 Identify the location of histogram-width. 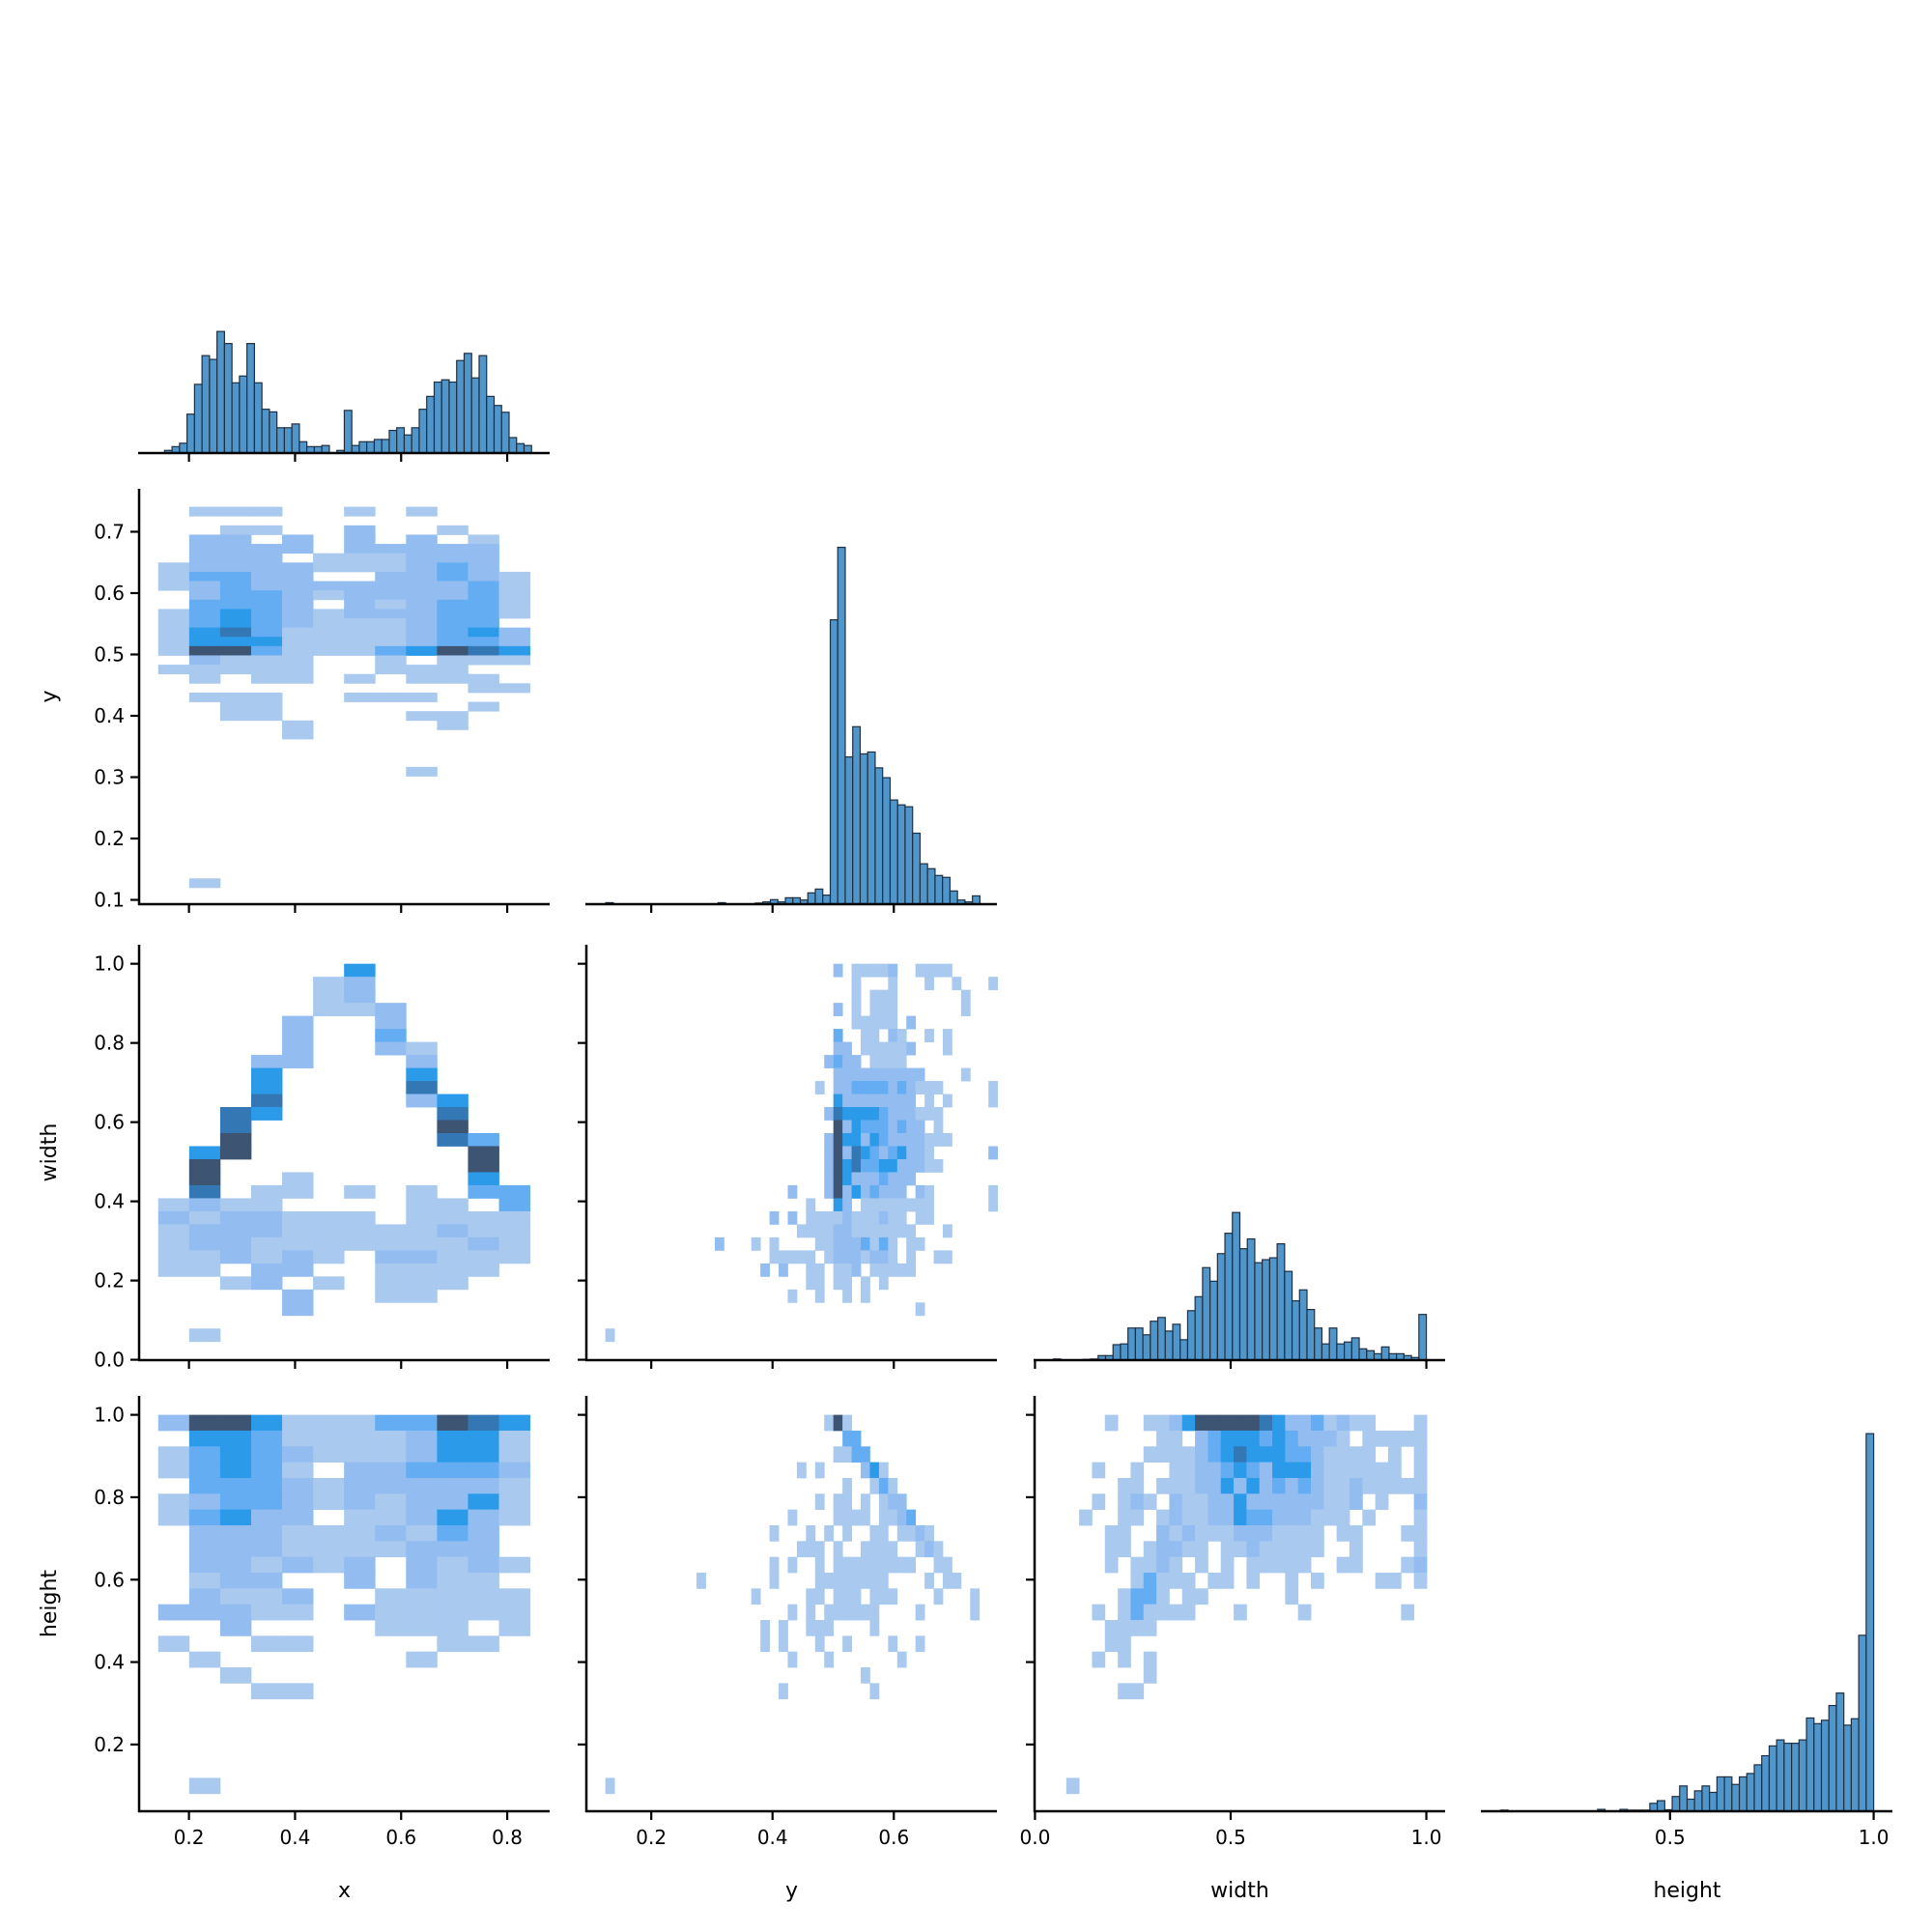
(1240, 1286).